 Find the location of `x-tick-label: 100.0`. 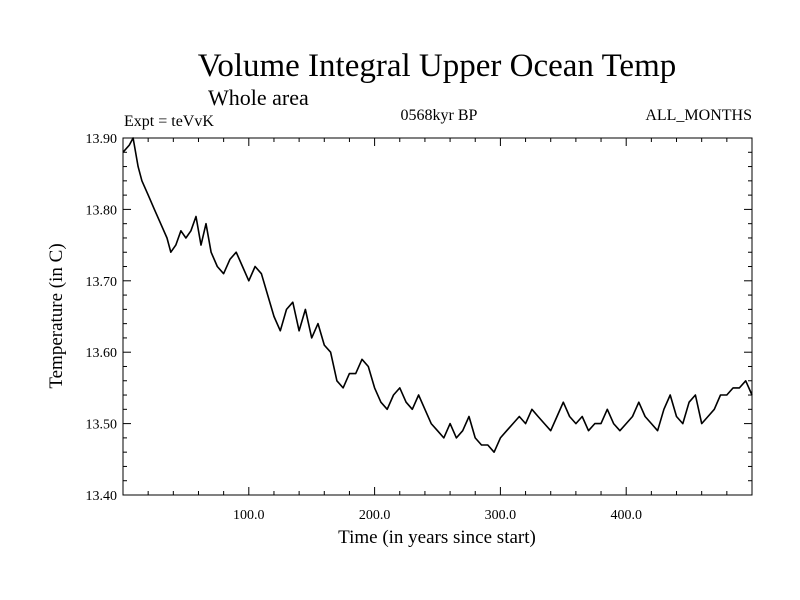

x-tick-label: 100.0 is located at coordinates (249, 515).